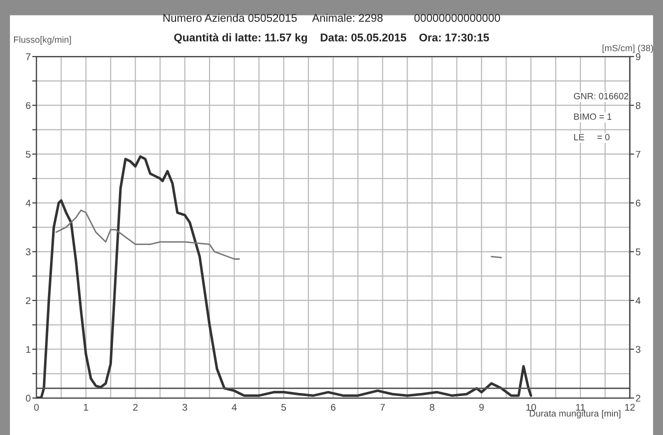  Describe the element at coordinates (531, 407) in the screenshot. I see `x-tick-label: 10` at that location.